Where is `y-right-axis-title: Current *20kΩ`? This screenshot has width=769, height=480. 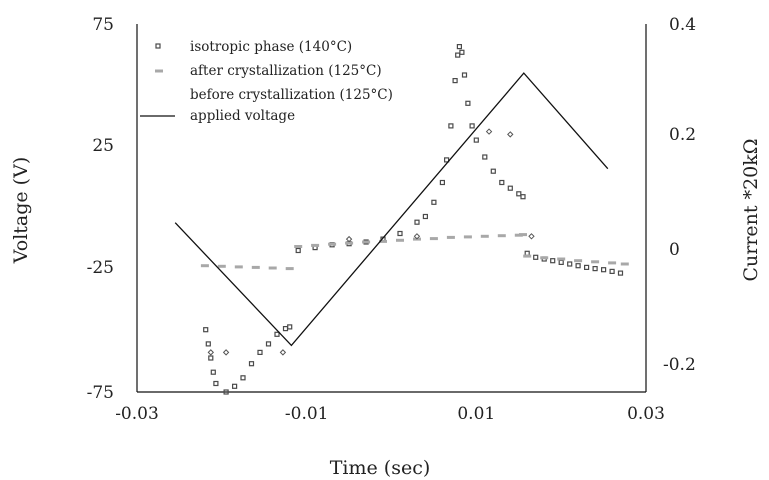 y-right-axis-title: Current *20kΩ is located at coordinates (751, 209).